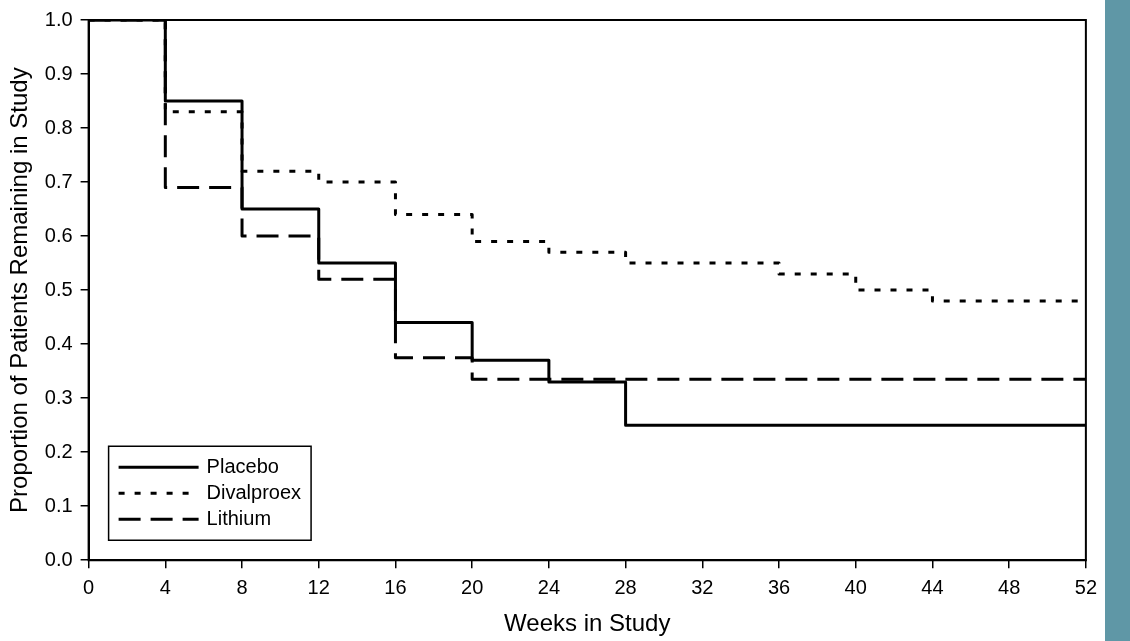 This screenshot has height=641, width=1130. I want to click on y-tick-label: 0.2, so click(58, 450).